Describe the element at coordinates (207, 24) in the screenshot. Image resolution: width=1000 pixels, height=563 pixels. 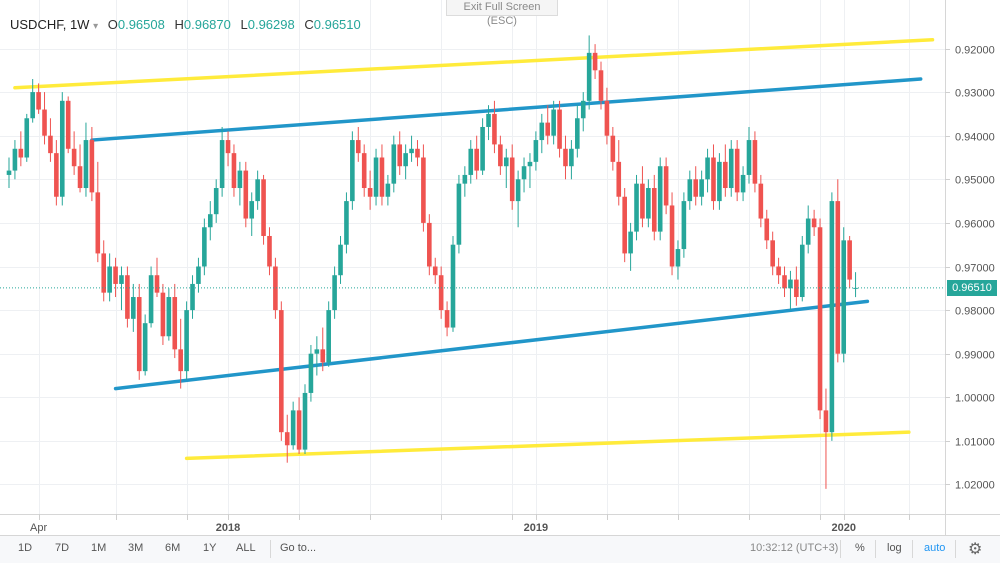
I see `high-value: 0.96870` at that location.